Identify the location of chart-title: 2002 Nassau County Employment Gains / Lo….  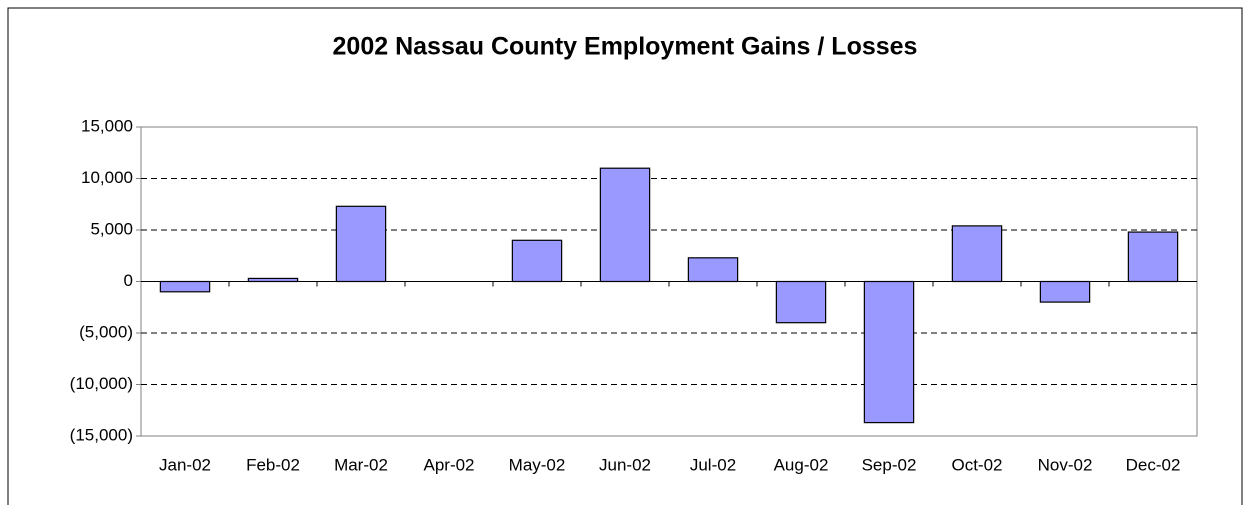
(625, 47).